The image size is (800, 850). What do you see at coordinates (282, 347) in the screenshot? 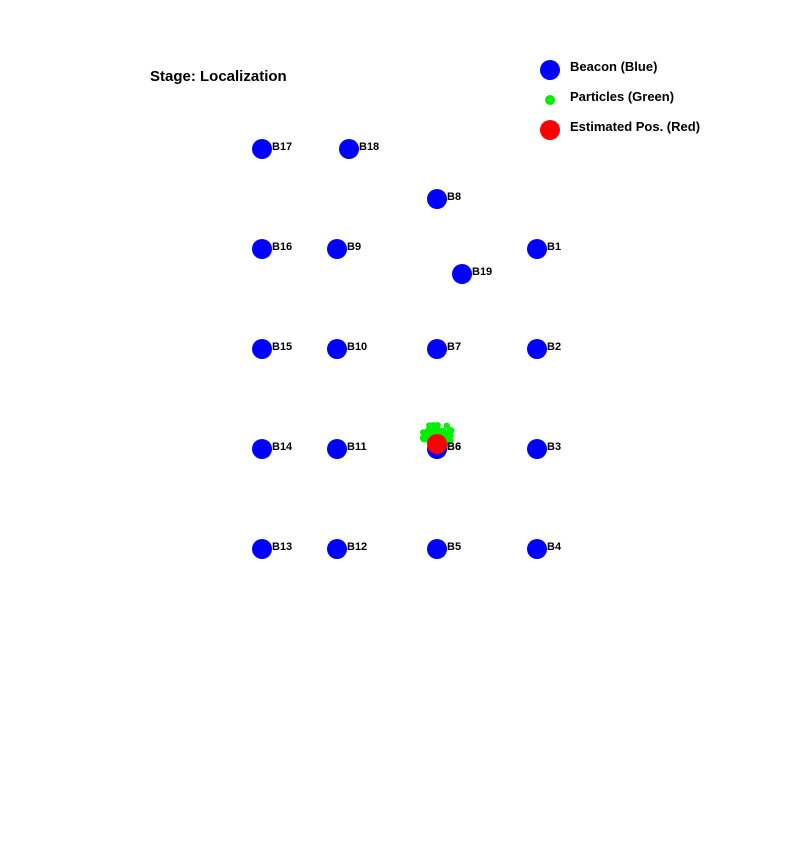
I see `beacon-label: B15` at bounding box center [282, 347].